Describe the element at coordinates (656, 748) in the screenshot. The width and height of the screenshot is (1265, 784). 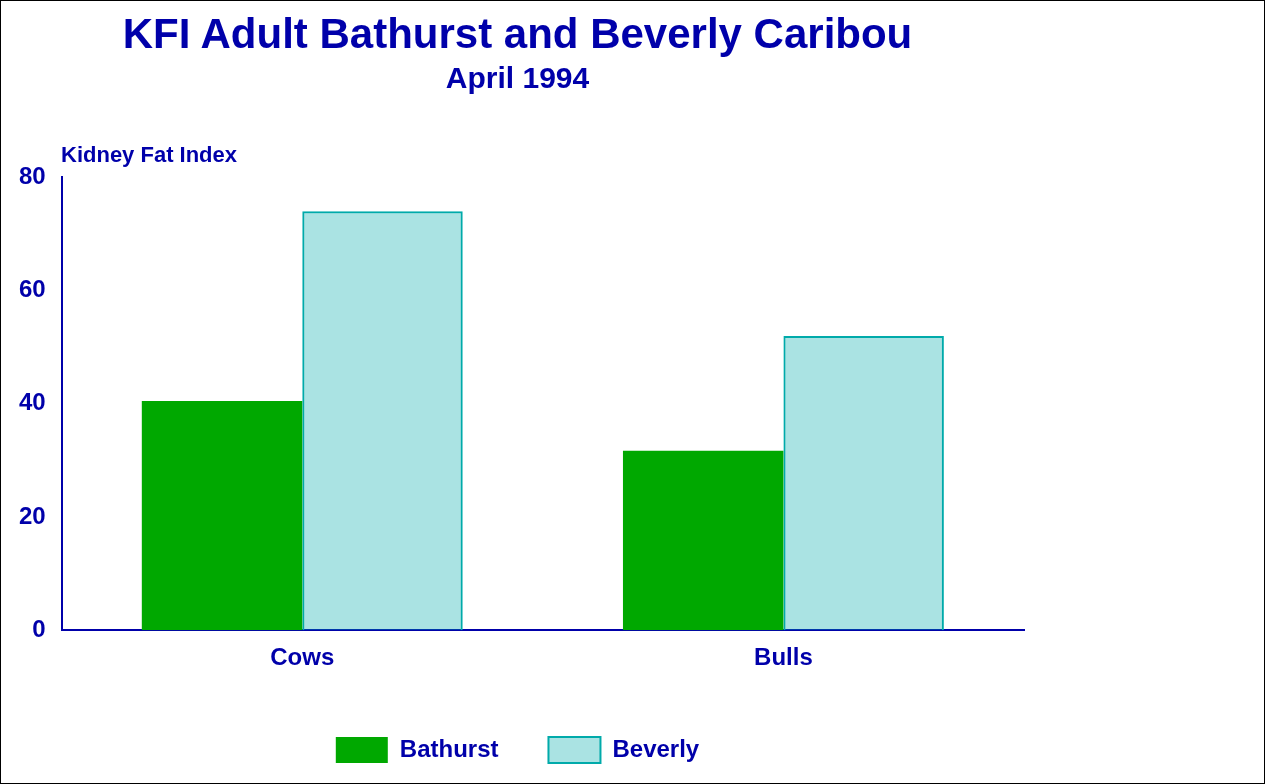
I see `legend-label: Beverly` at that location.